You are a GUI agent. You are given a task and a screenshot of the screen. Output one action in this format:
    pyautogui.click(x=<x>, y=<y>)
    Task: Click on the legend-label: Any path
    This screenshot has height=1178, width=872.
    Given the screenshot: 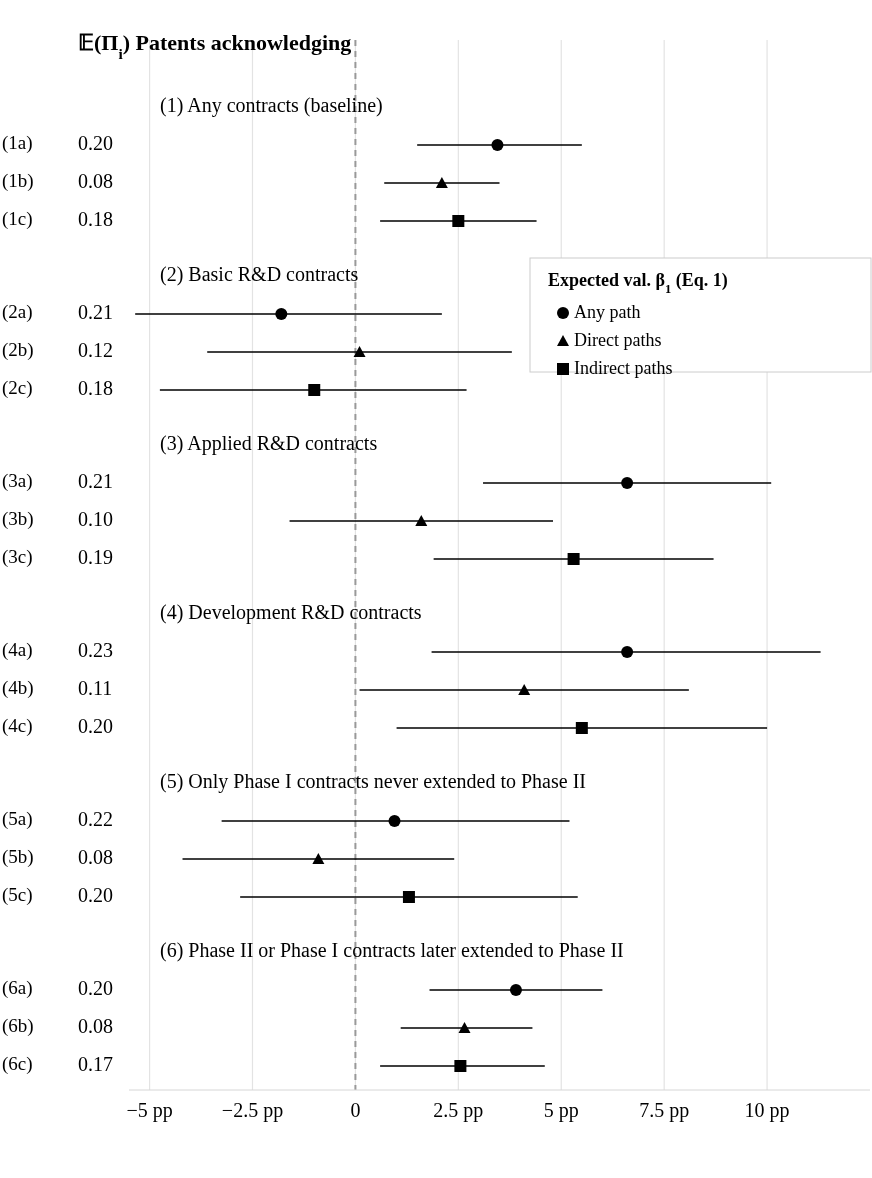 What is the action you would take?
    pyautogui.click(x=607, y=312)
    